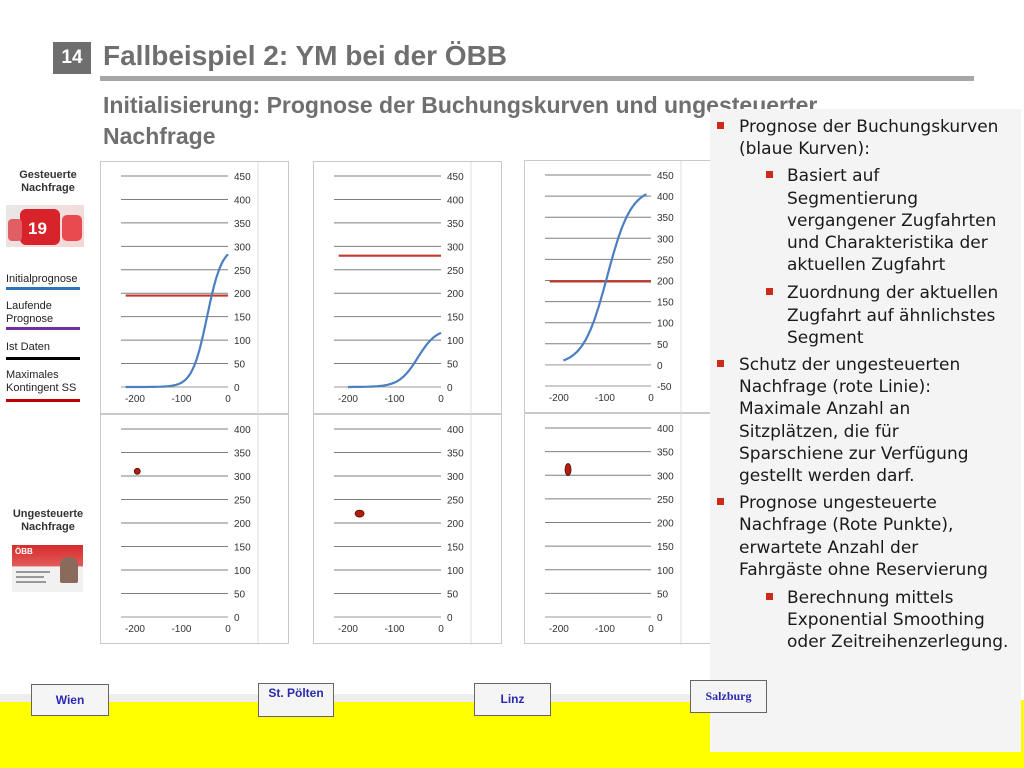 The image size is (1024, 768). What do you see at coordinates (28, 347) in the screenshot?
I see `legend-label-ist-daten: Ist Daten` at bounding box center [28, 347].